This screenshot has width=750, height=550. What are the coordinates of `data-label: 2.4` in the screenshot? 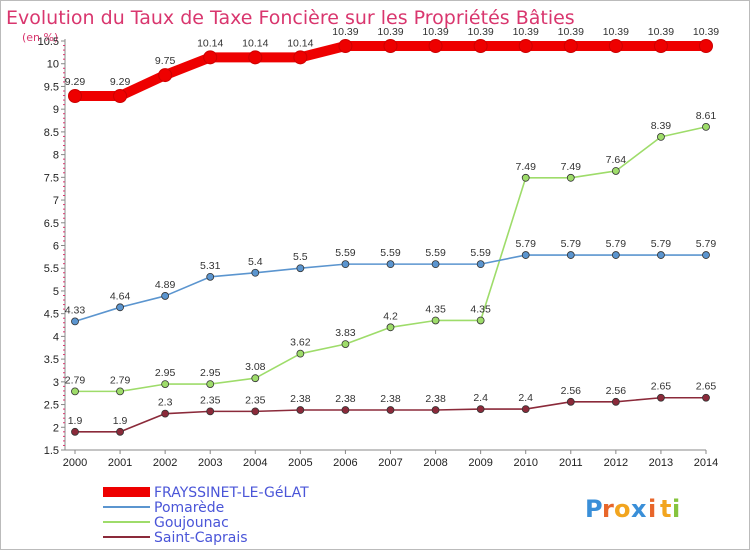 It's located at (525, 398).